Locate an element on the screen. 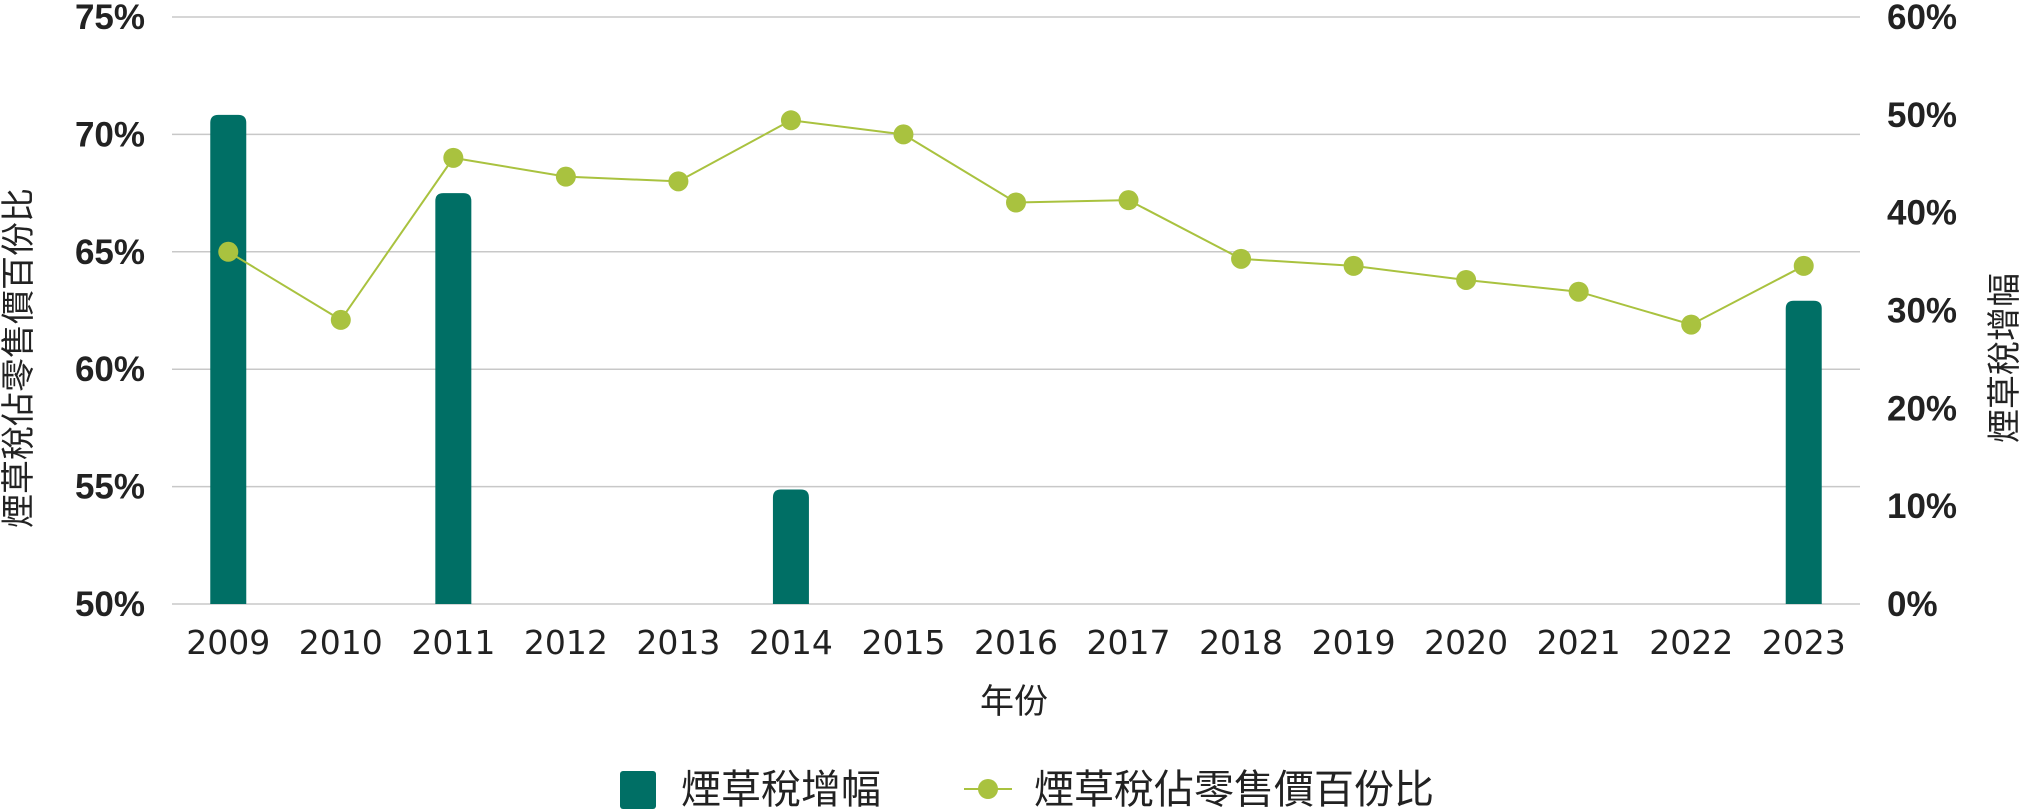  line-point-2015 is located at coordinates (903, 134).